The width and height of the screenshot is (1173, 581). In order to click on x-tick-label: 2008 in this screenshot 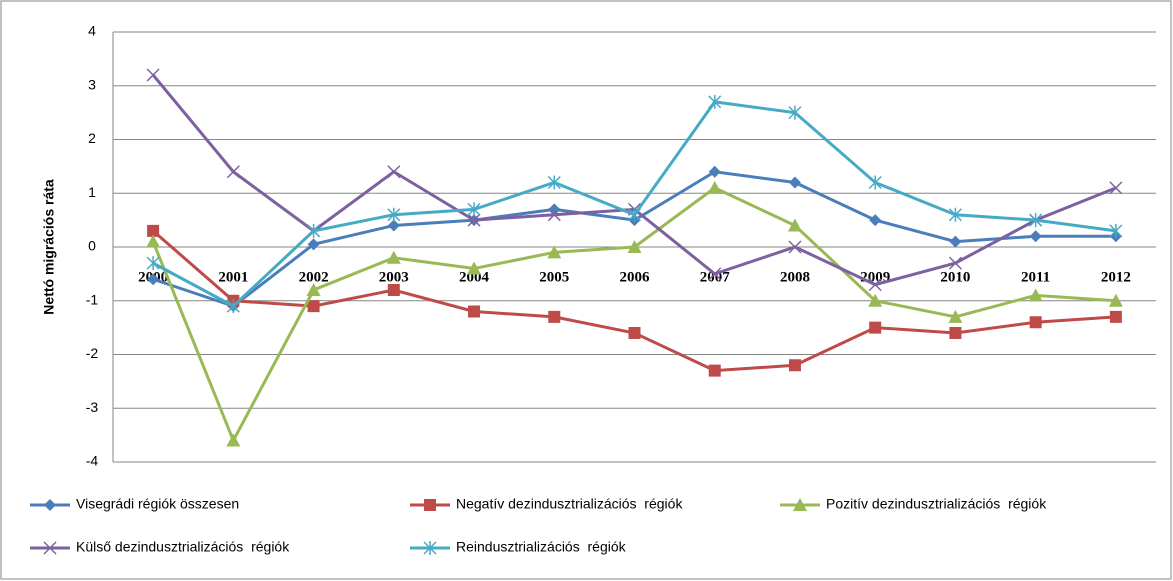, I will do `click(795, 277)`.